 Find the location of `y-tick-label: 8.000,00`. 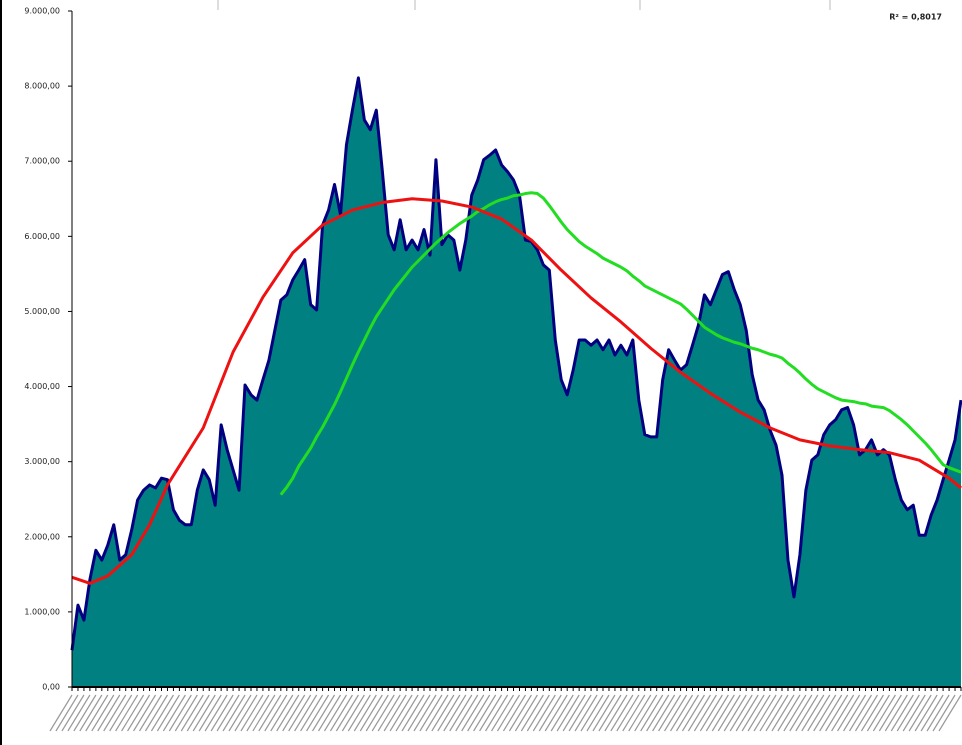

y-tick-label: 8.000,00 is located at coordinates (42, 86).